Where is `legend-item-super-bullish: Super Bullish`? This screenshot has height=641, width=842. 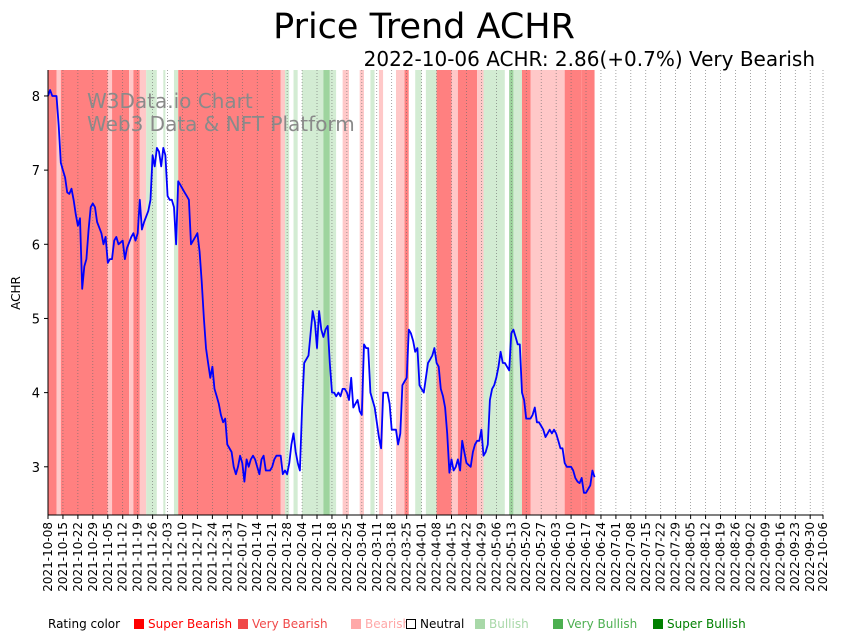
legend-item-super-bullish: Super Bullish is located at coordinates (699, 624).